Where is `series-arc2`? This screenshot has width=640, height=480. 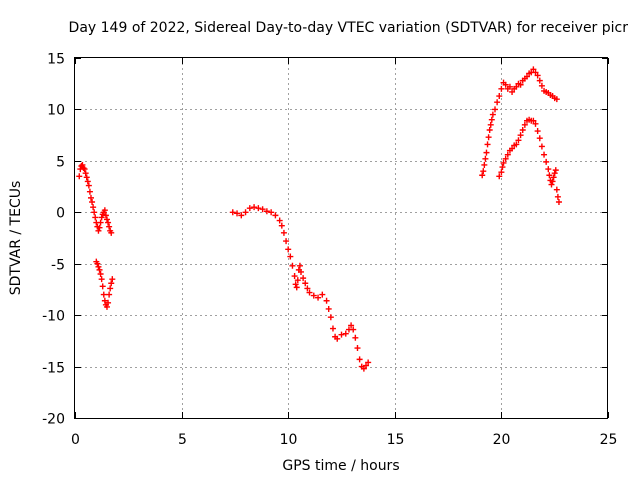
series-arc2 is located at coordinates (104, 284).